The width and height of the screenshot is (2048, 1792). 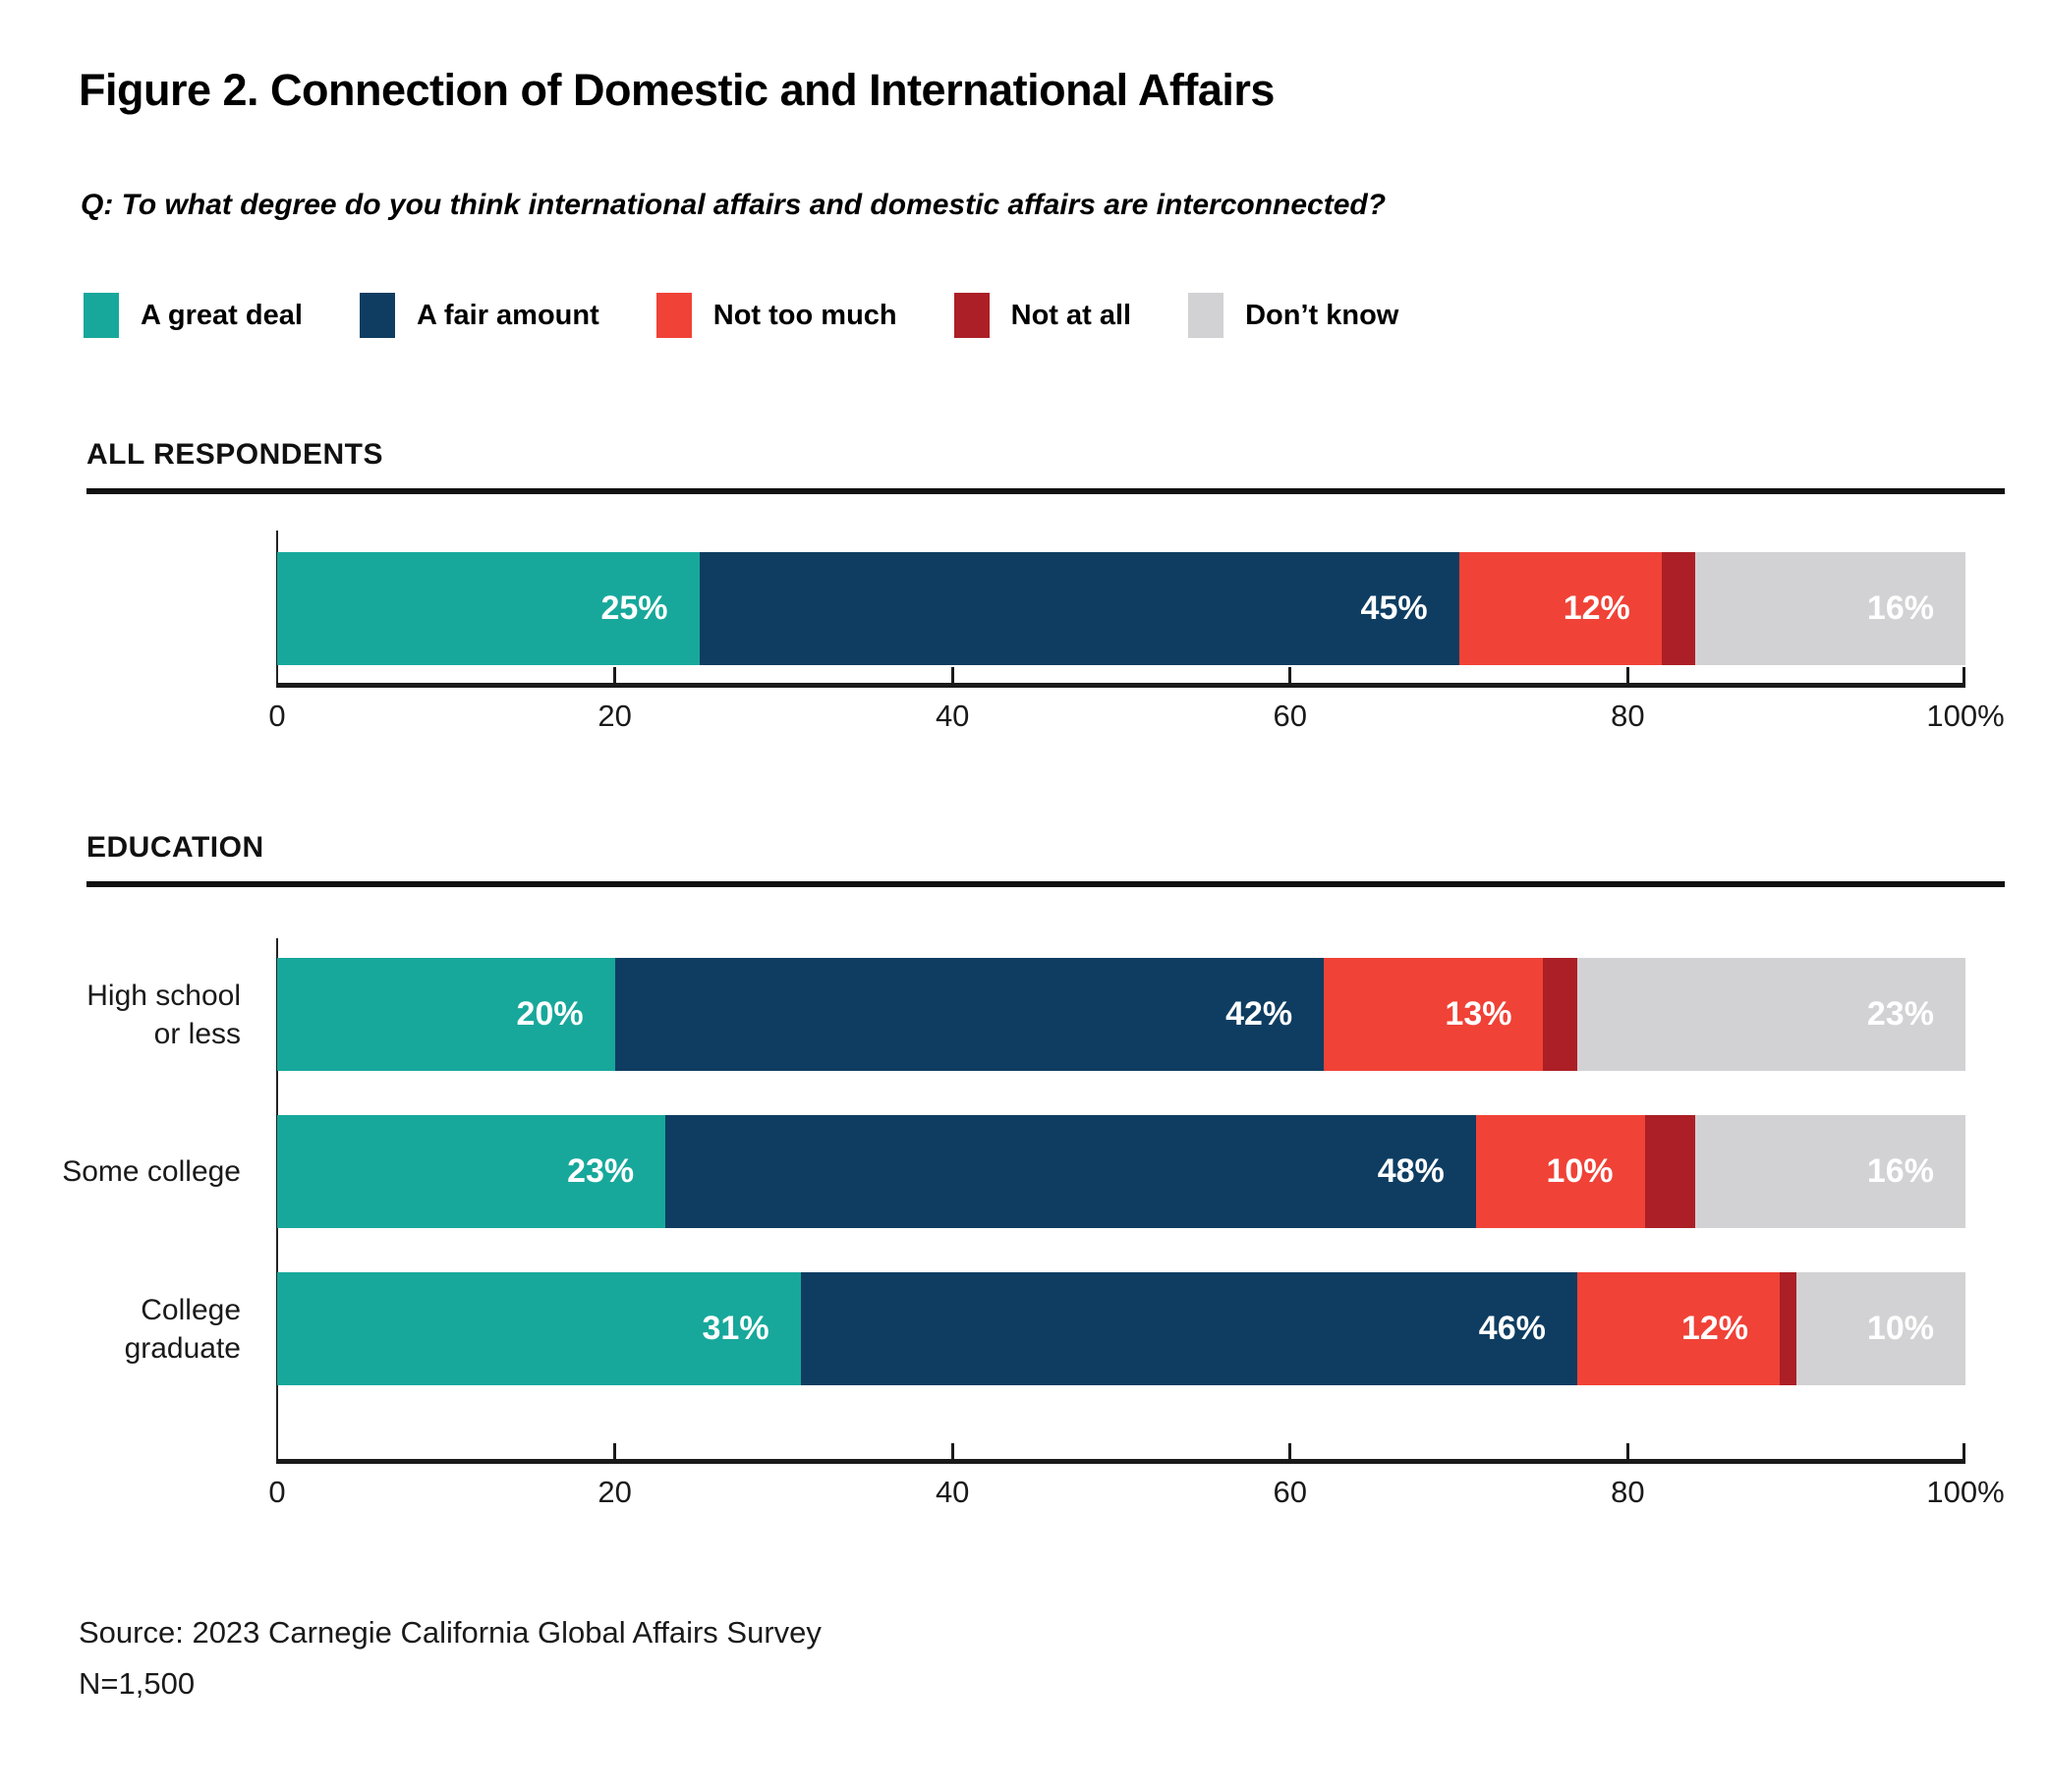 I want to click on legend-label: A great deal, so click(x=222, y=315).